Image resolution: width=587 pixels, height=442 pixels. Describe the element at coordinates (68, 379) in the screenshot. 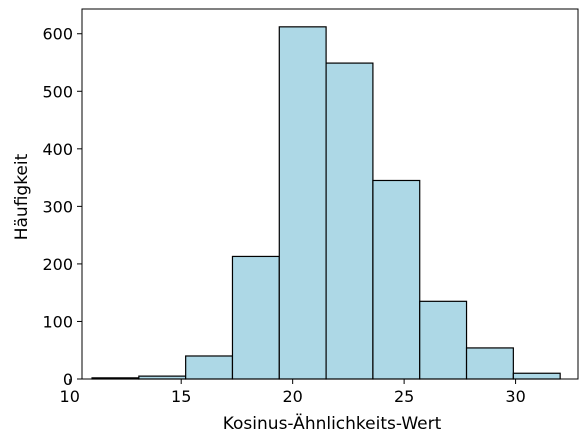

I see `y-tick-label: 0` at that location.